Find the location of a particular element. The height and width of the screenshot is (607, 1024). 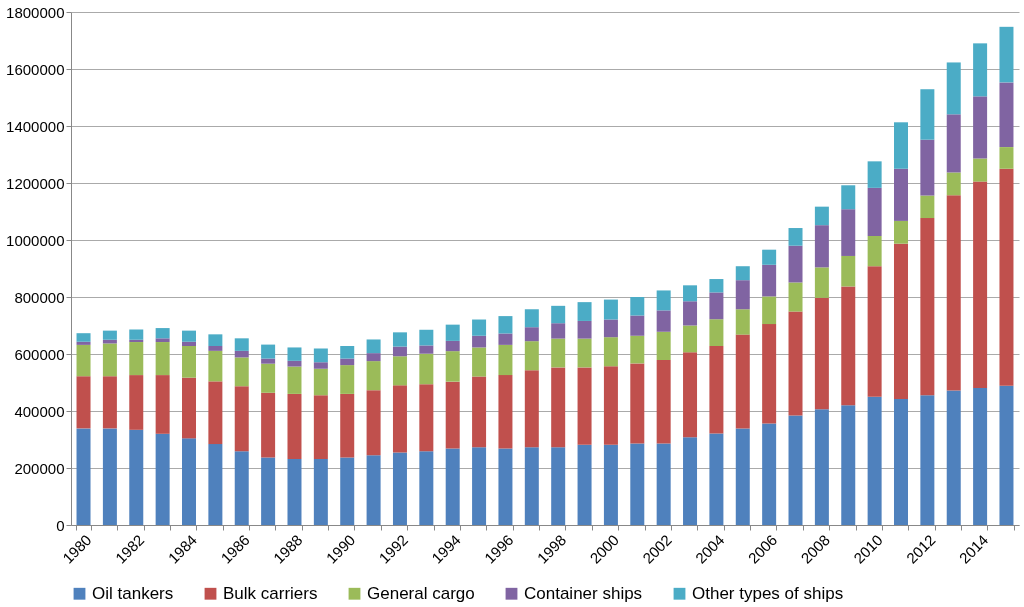

y-tick-label: 600000 is located at coordinates (39, 354).